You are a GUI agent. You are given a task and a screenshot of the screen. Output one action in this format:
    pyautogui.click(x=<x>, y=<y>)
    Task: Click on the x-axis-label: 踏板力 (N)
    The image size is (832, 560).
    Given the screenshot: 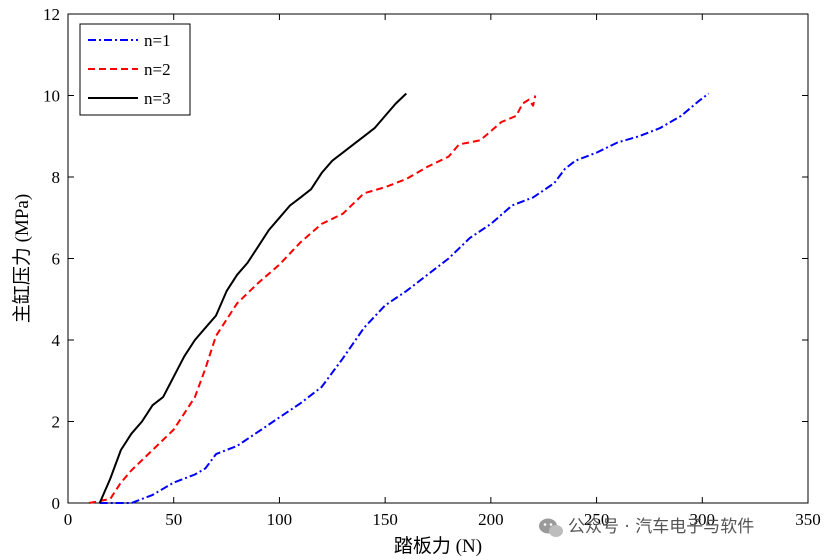 What is the action you would take?
    pyautogui.click(x=438, y=546)
    